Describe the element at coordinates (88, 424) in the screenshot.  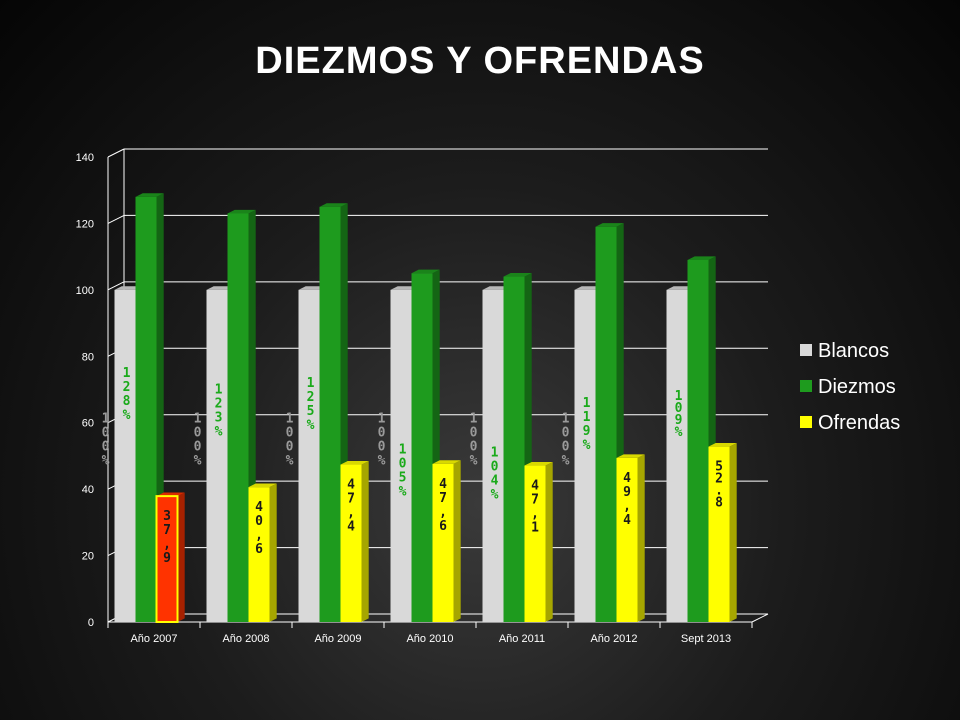
I see `y-tick-label: 60` at that location.